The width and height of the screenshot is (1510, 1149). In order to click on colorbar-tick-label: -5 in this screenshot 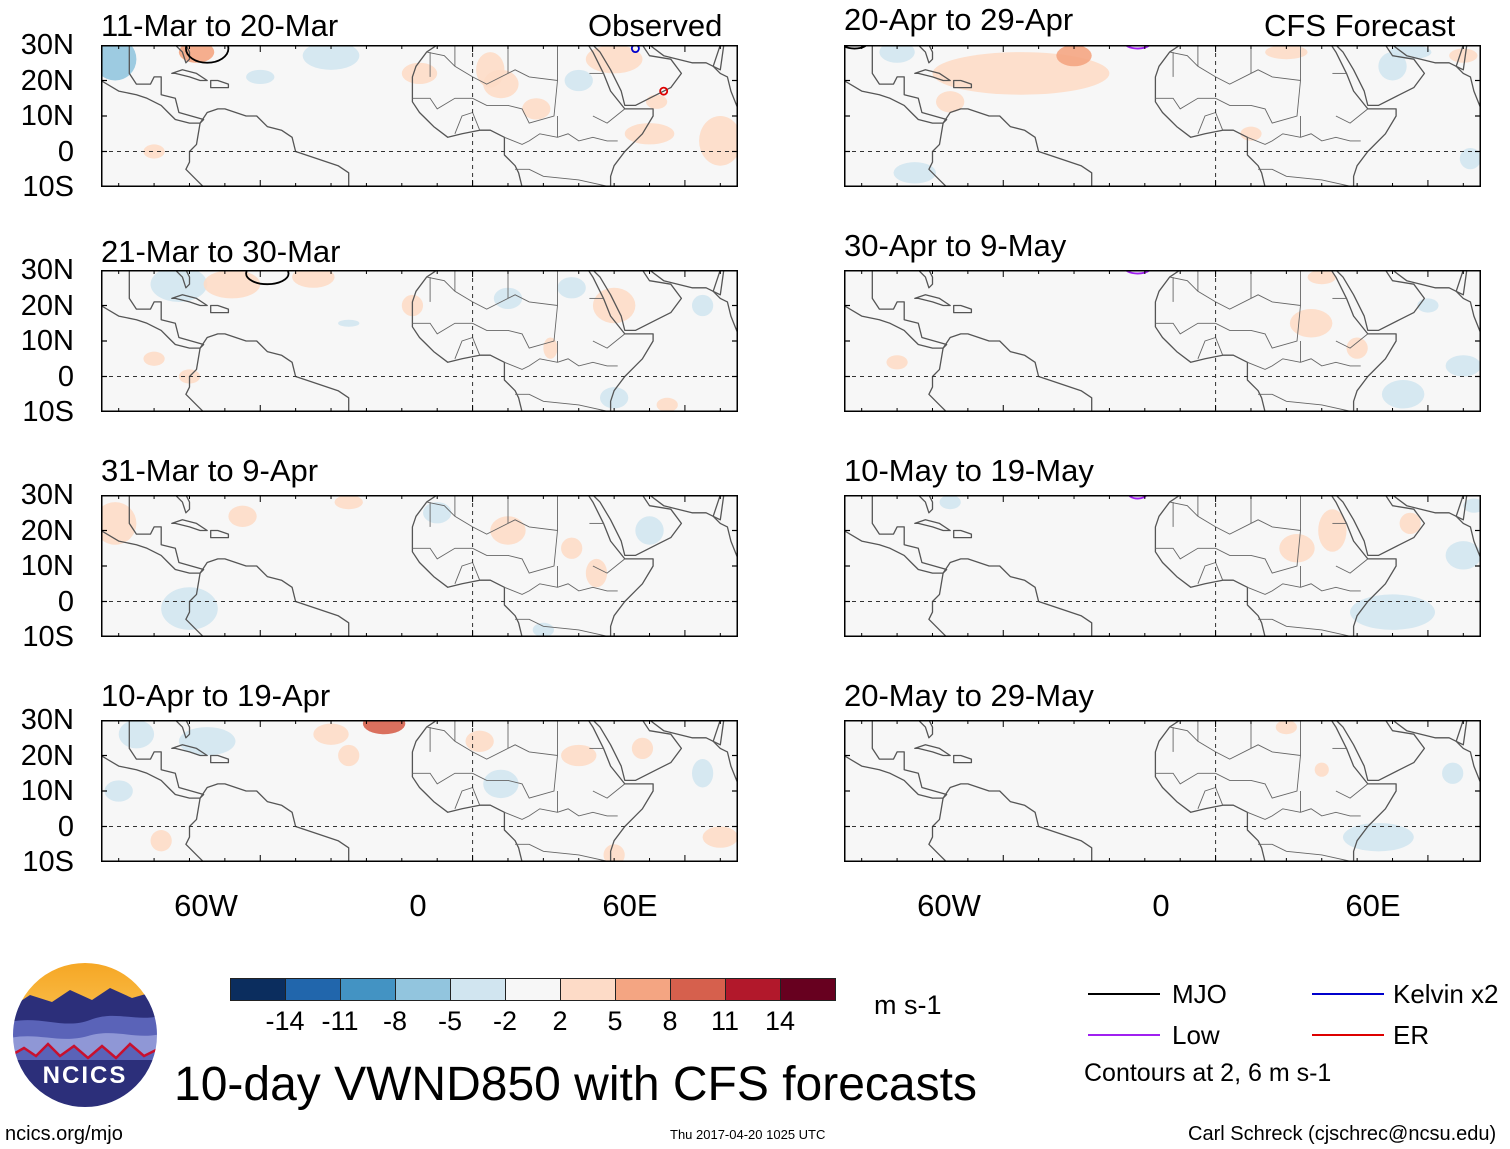, I will do `click(449, 1021)`.